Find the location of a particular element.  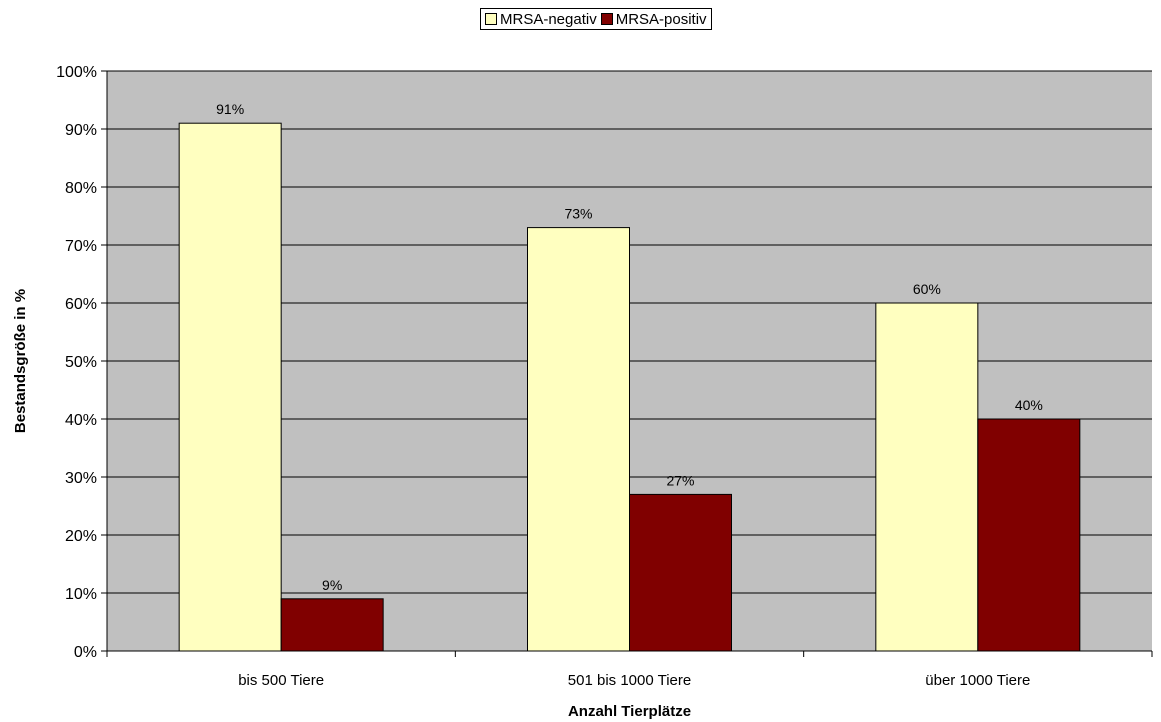

legend-label-mrsa-negativ: MRSA-negativ is located at coordinates (548, 19).